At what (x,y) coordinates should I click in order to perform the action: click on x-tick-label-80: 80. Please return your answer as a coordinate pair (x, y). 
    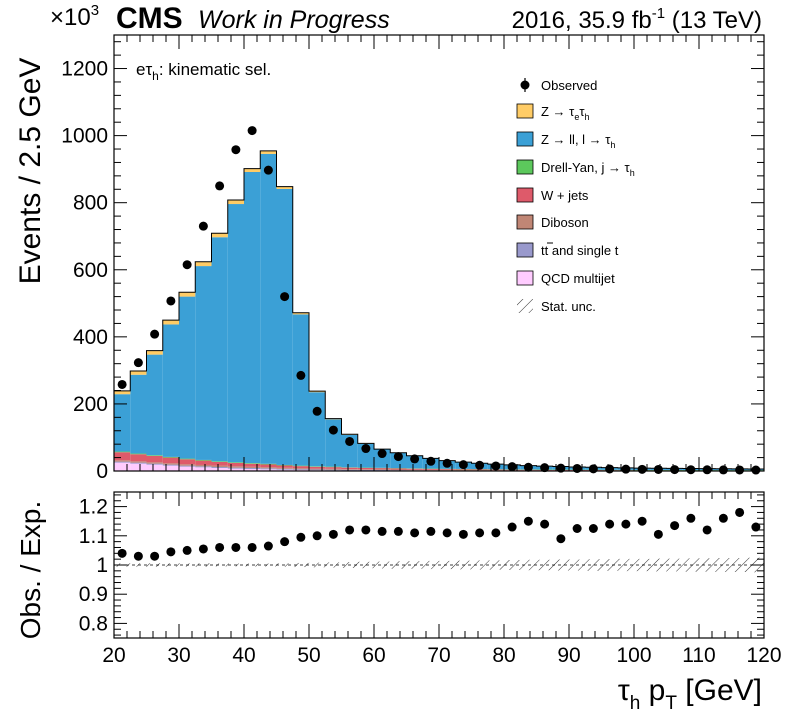
    Looking at the image, I should click on (503, 655).